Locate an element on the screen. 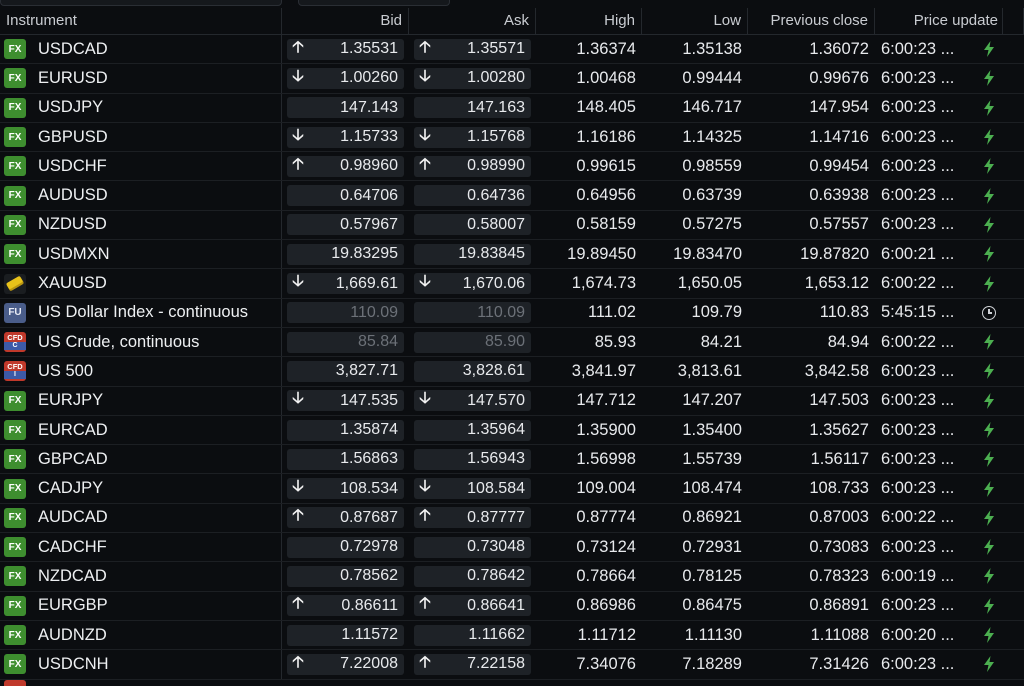 This screenshot has width=1024, height=686. bid-cell: 1.35874 is located at coordinates (345, 430).